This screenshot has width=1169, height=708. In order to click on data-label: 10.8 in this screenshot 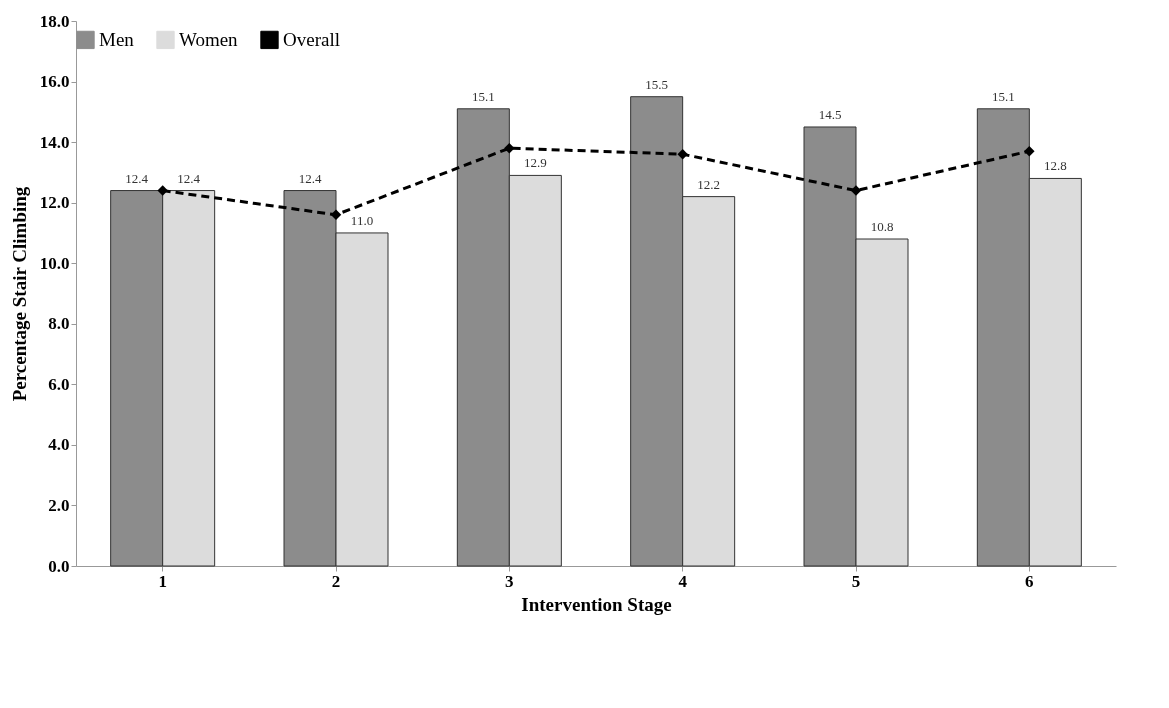, I will do `click(882, 226)`.